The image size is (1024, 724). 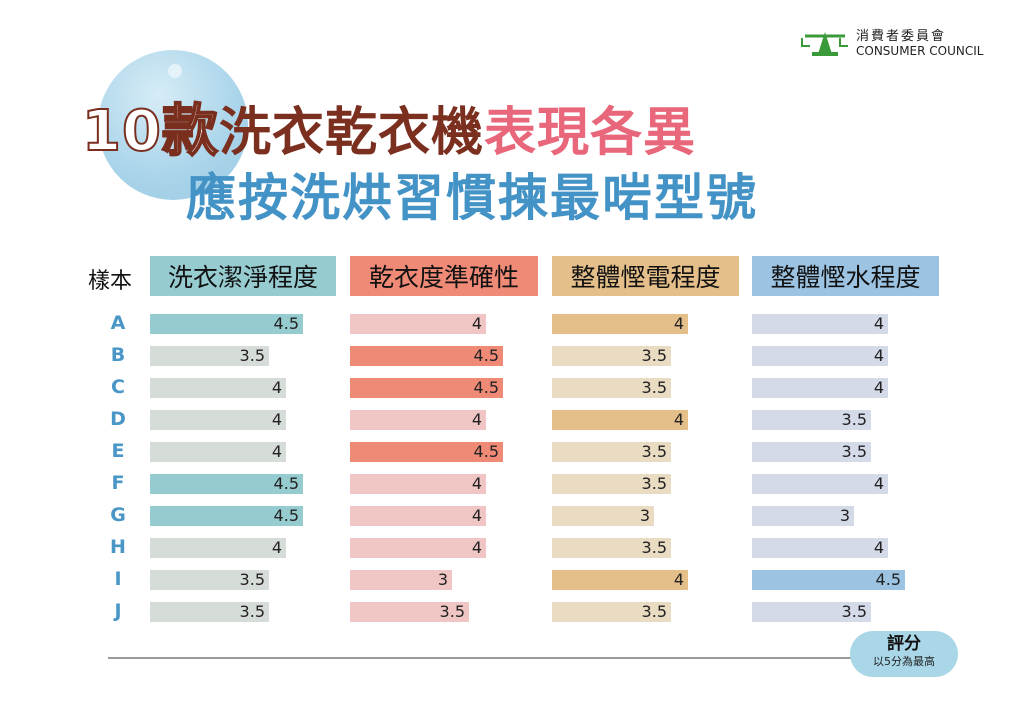 I want to click on title-highlight: 表現各異, so click(x=589, y=133).